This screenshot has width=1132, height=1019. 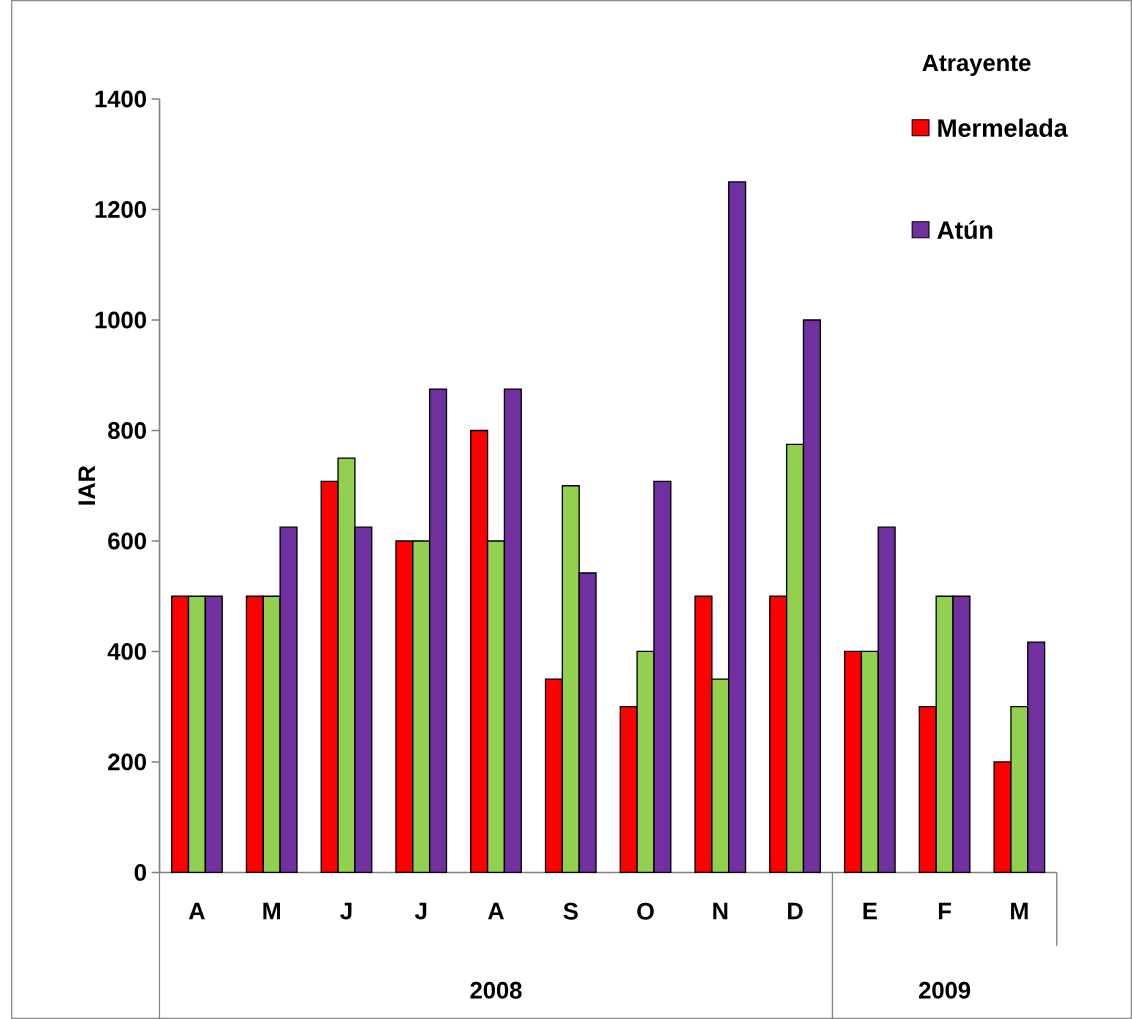 I want to click on y-axis-title: IAR, so click(x=86, y=485).